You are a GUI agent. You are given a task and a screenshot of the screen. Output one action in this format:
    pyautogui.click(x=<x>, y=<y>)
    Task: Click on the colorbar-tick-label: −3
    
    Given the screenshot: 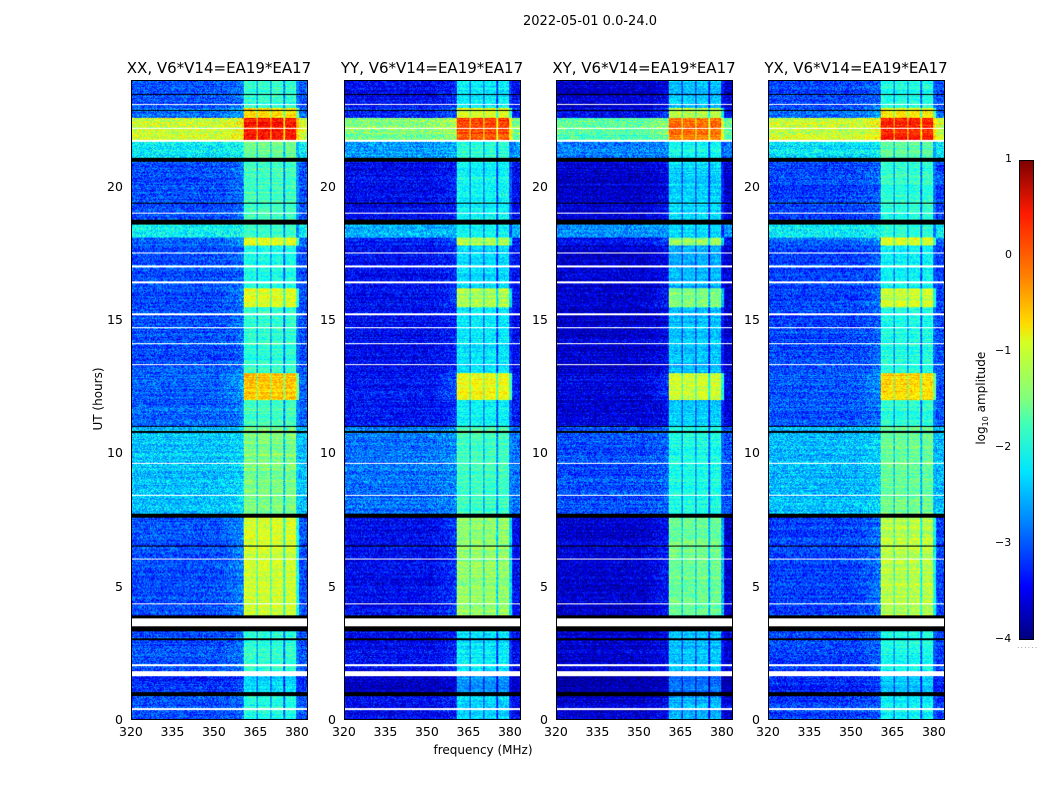 What is the action you would take?
    pyautogui.click(x=1003, y=542)
    